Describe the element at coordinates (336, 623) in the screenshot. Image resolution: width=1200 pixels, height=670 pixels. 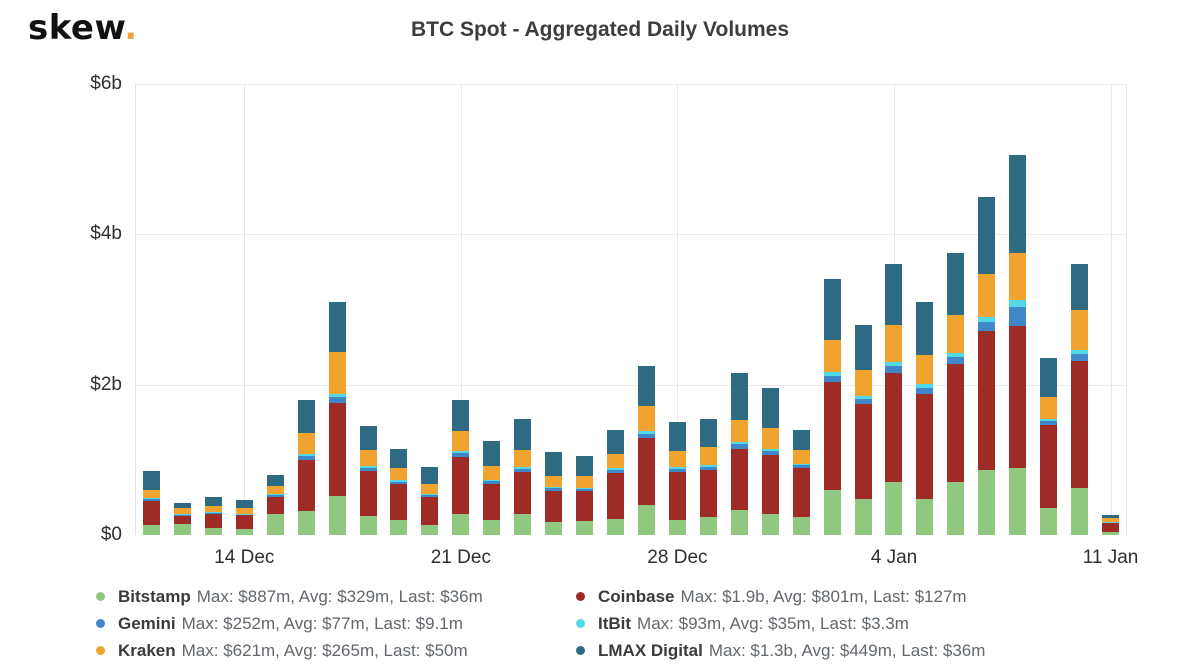
I see `legend-item-gemini: Gemini Max: $252m, Avg: $77m, Last: $9.1m` at that location.